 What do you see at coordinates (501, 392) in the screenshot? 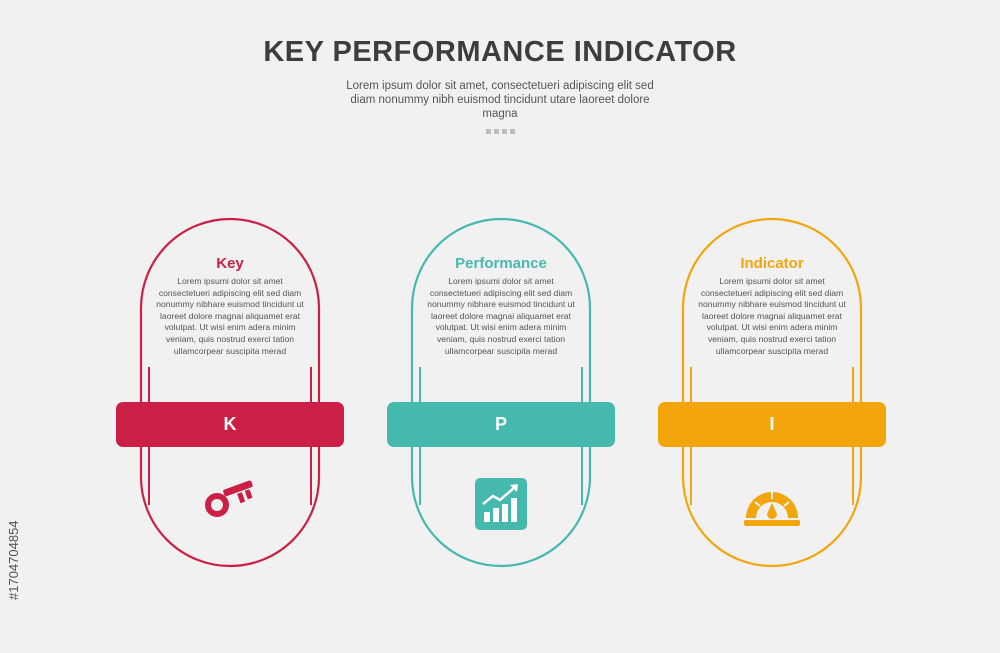
I see `card-frame` at bounding box center [501, 392].